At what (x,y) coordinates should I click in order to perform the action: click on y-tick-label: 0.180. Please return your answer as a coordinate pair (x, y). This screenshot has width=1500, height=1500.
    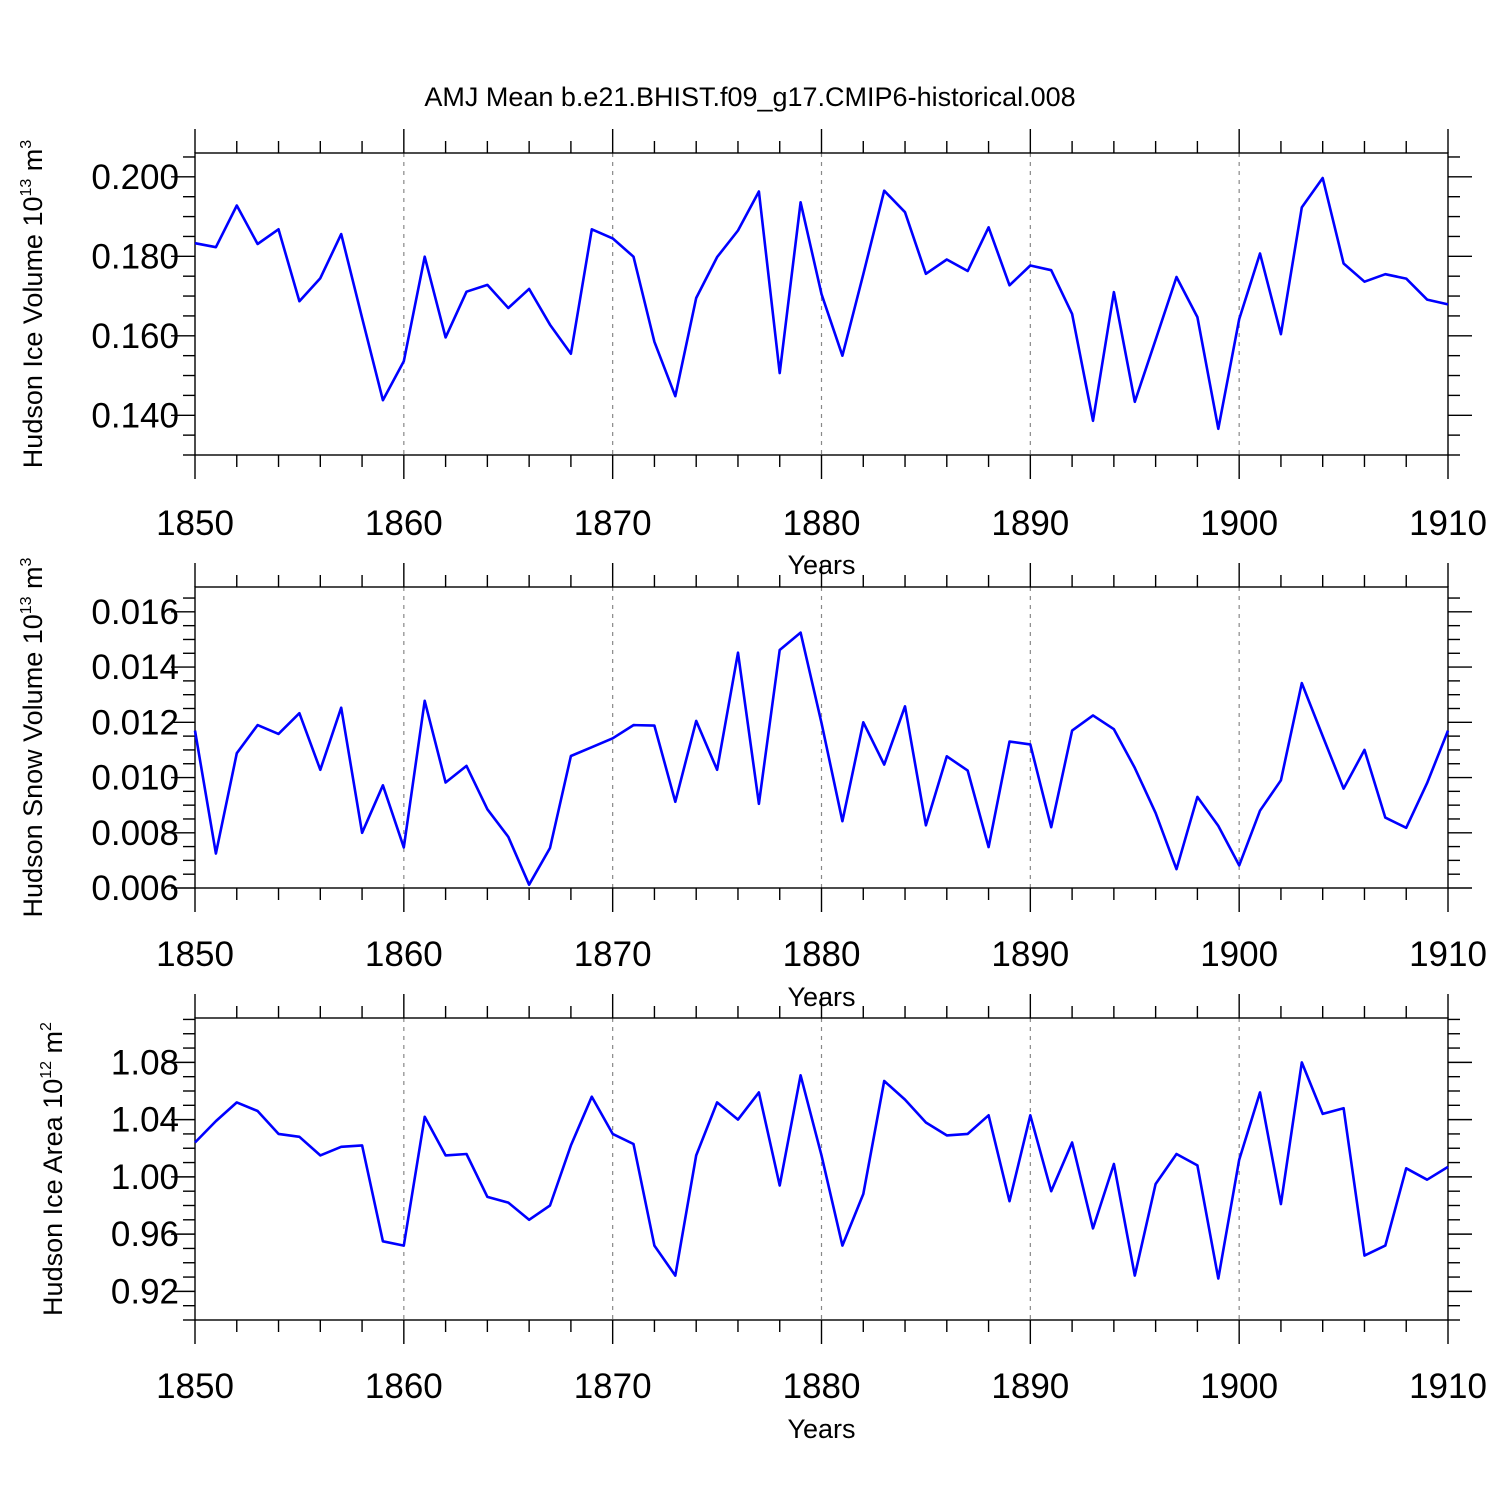
    Looking at the image, I should click on (135, 256).